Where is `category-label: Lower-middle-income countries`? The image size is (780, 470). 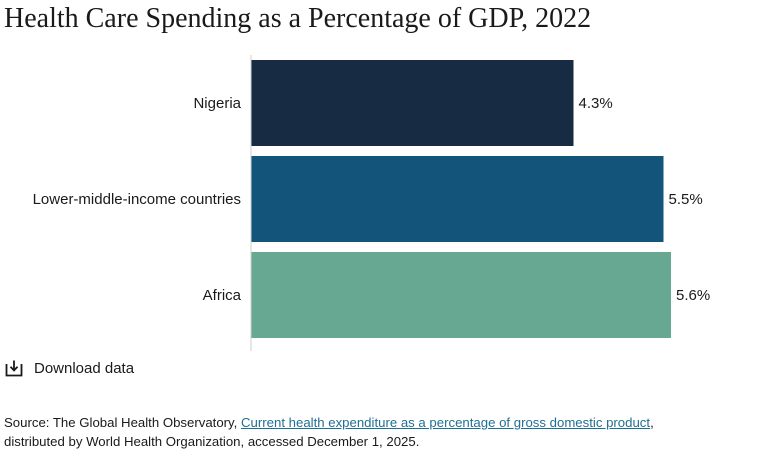 category-label: Lower-middle-income countries is located at coordinates (137, 199).